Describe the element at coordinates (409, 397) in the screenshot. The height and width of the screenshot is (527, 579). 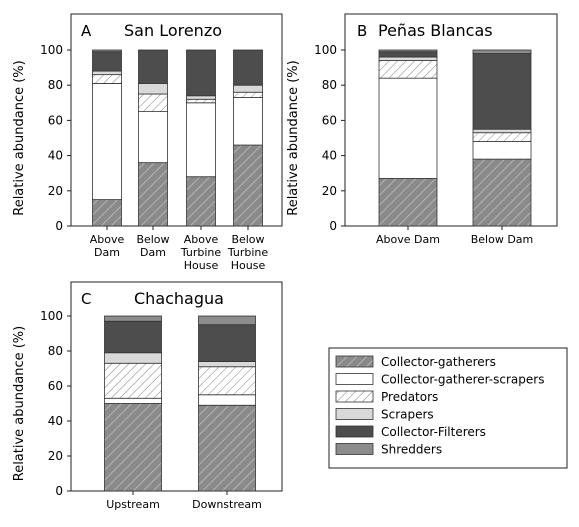
I see `legend-label-predators: Predators` at that location.